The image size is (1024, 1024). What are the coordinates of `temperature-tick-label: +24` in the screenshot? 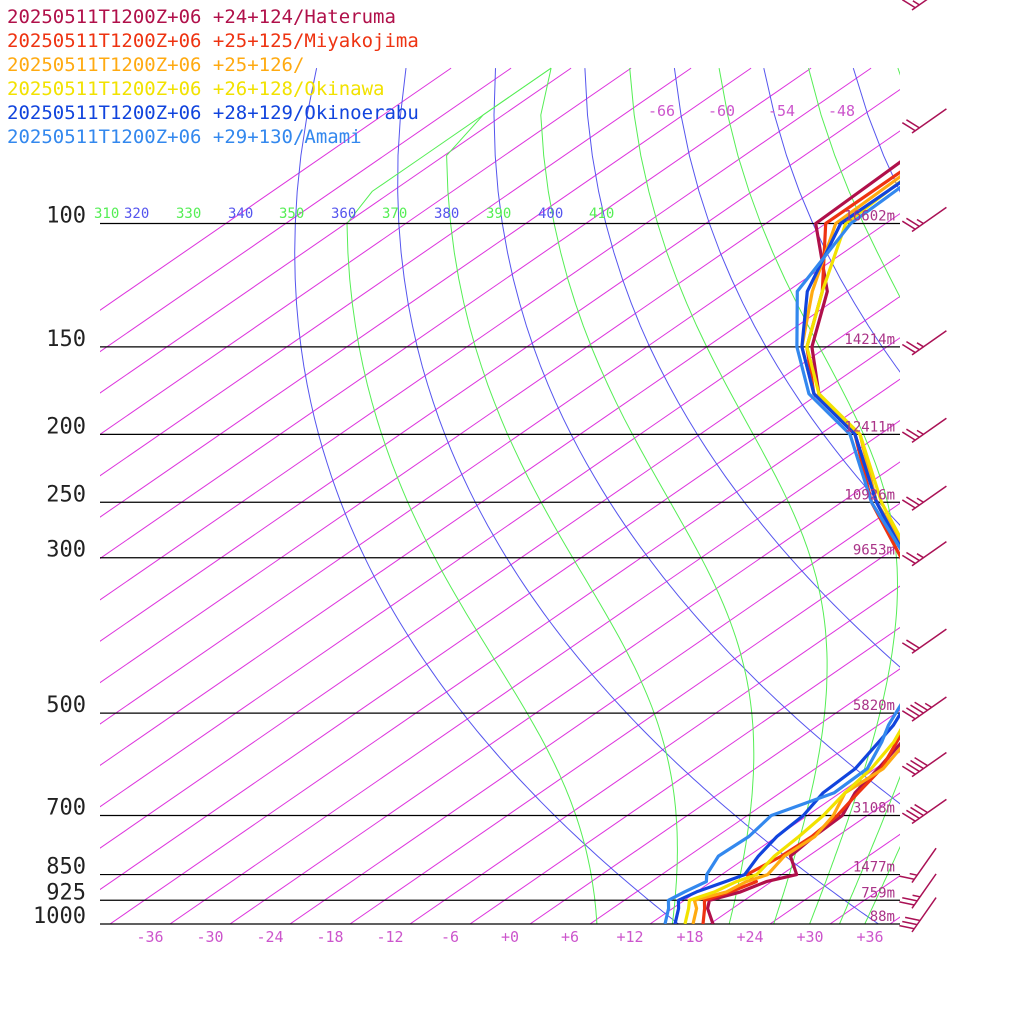 It's located at (749, 937).